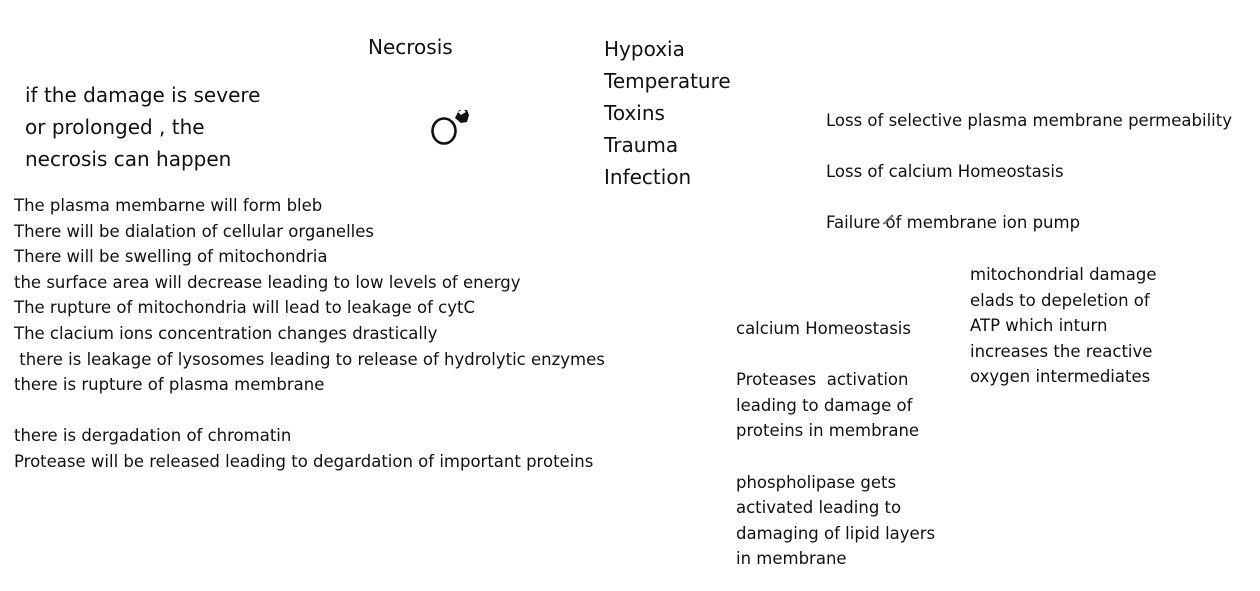  I want to click on mechanism-item: Loss of calcium Homeostasis, so click(945, 172).